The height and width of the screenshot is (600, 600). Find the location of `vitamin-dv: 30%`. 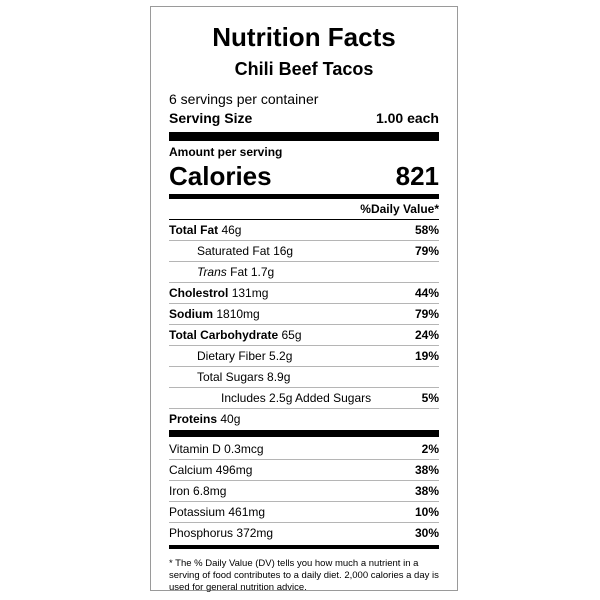

vitamin-dv: 30% is located at coordinates (426, 533).